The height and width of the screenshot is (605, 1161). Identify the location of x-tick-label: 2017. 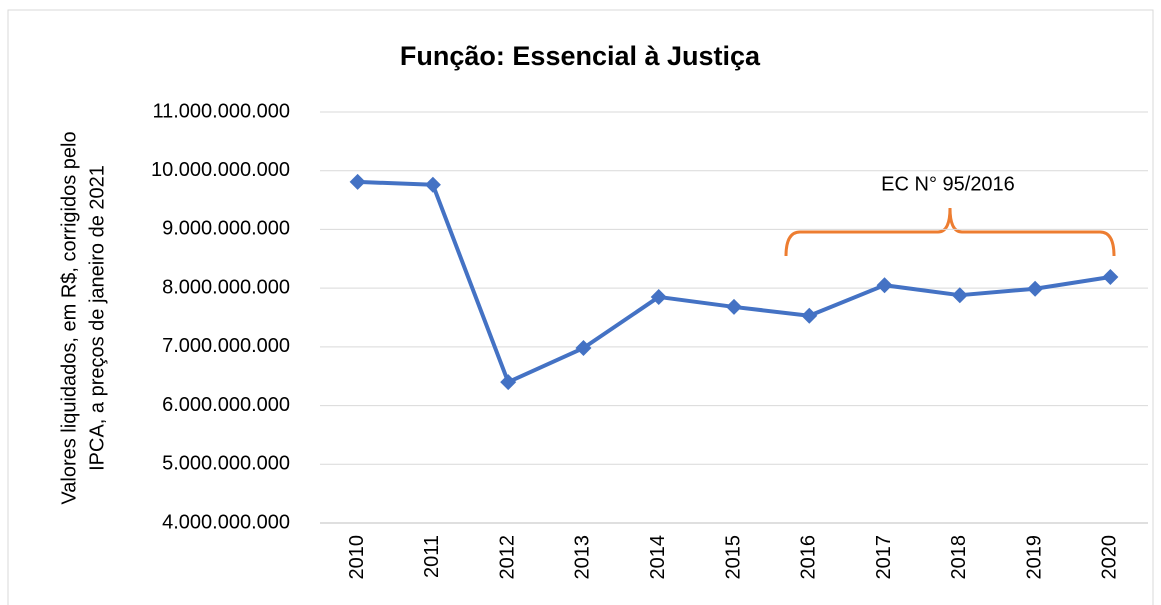
(884, 557).